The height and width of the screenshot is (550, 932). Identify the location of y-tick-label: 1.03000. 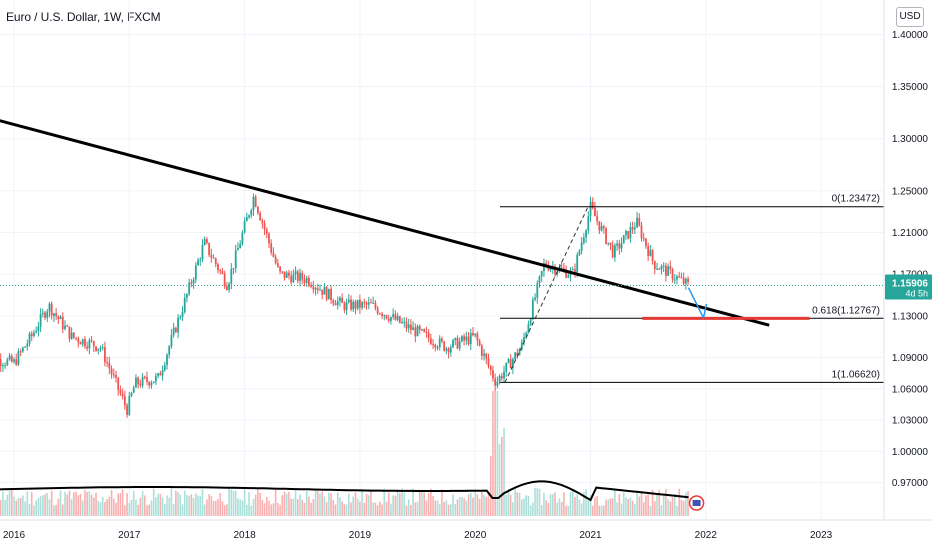
(910, 421).